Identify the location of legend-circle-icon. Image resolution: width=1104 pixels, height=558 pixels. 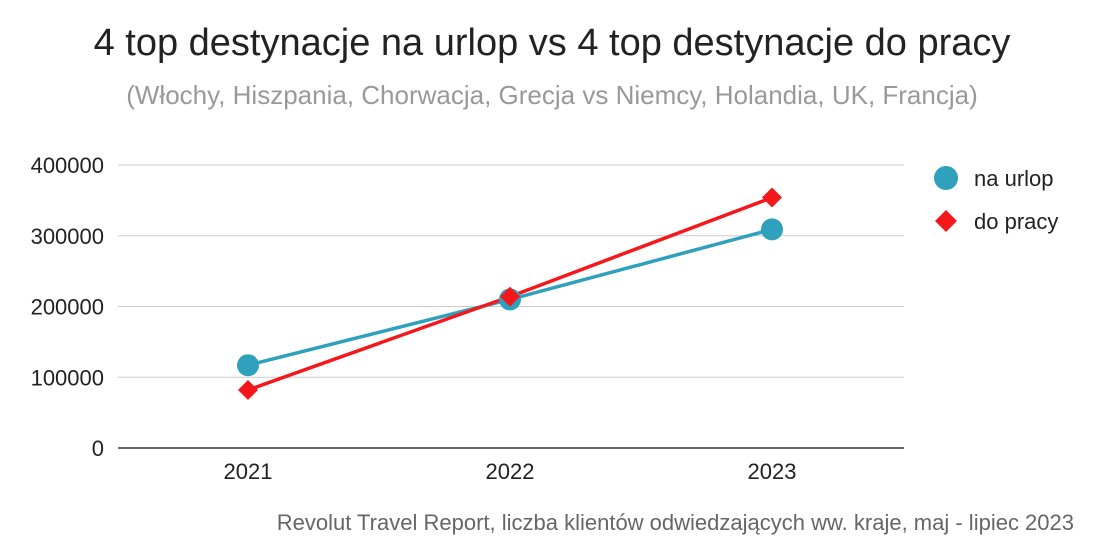
(946, 178).